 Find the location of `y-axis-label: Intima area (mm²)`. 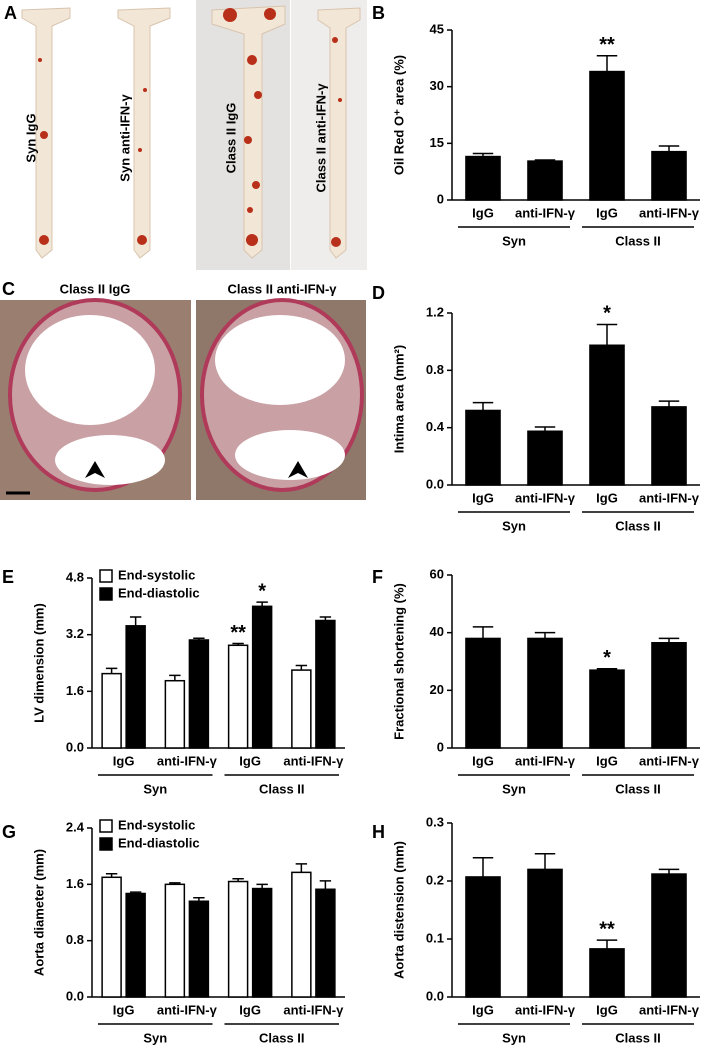

y-axis-label: Intima area (mm²) is located at coordinates (398, 399).